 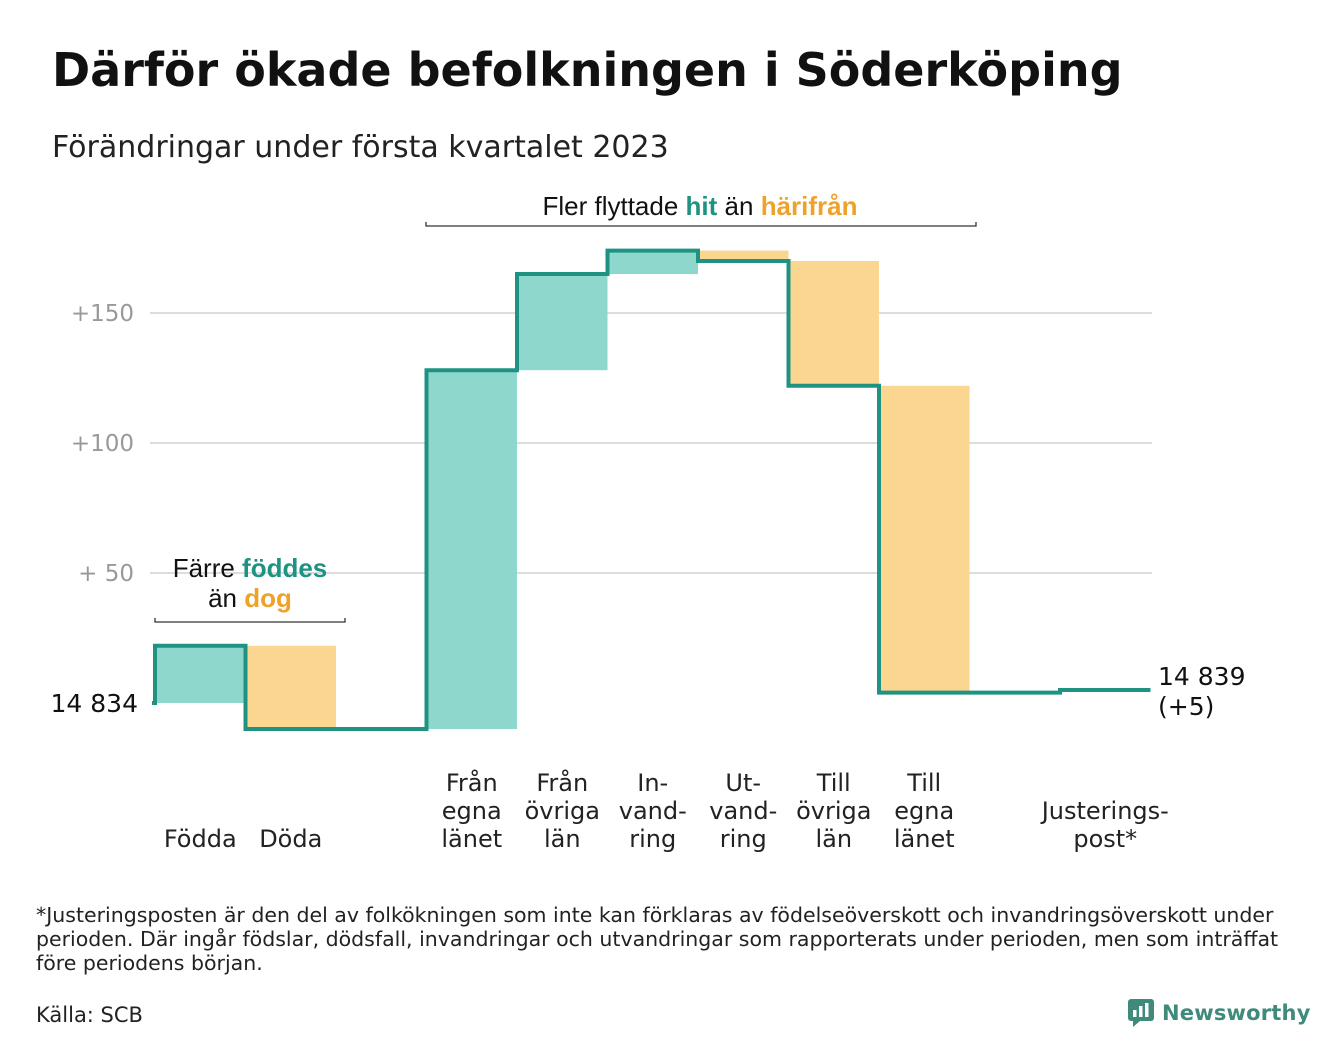 I want to click on births-annotation-line2: än dog, so click(x=250, y=598).